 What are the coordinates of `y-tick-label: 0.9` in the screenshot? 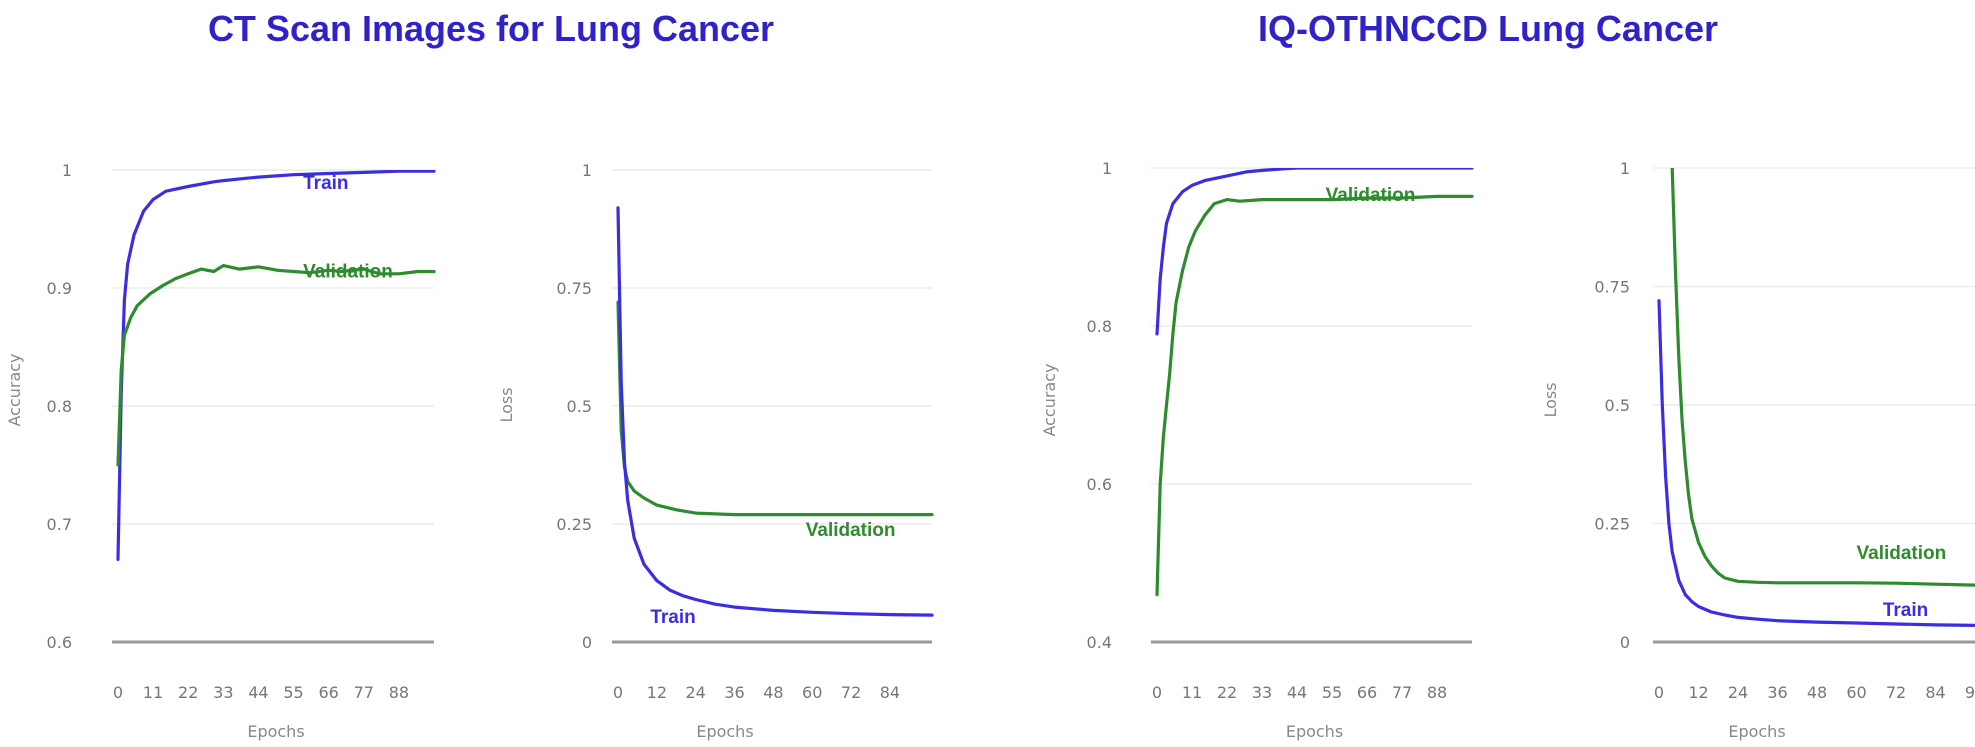 It's located at (59, 288).